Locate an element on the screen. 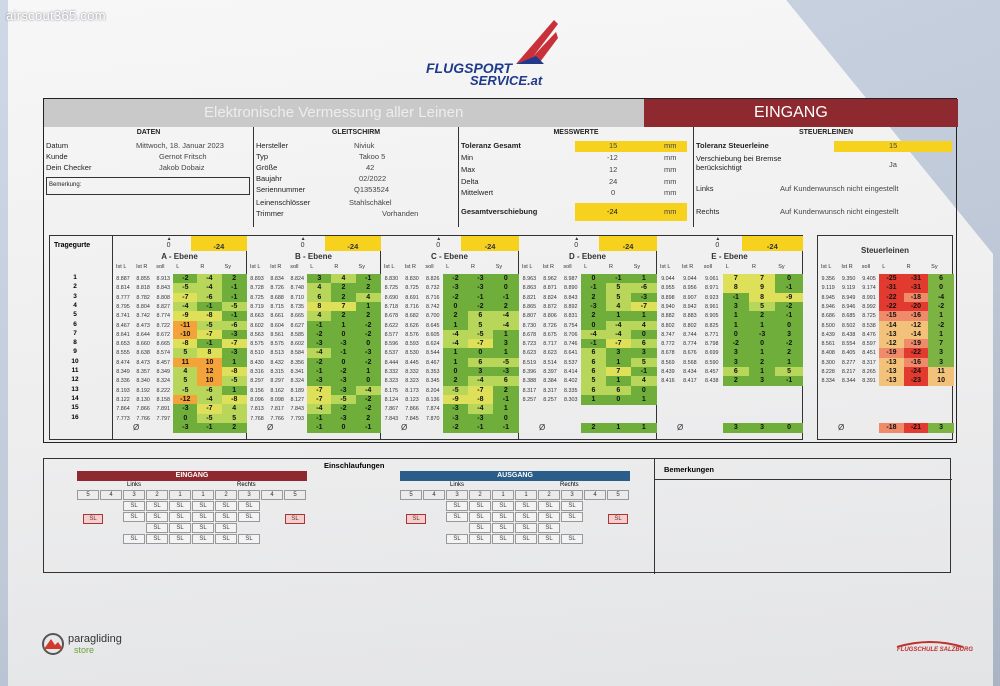  data-cell: 8.821 is located at coordinates (529, 297).